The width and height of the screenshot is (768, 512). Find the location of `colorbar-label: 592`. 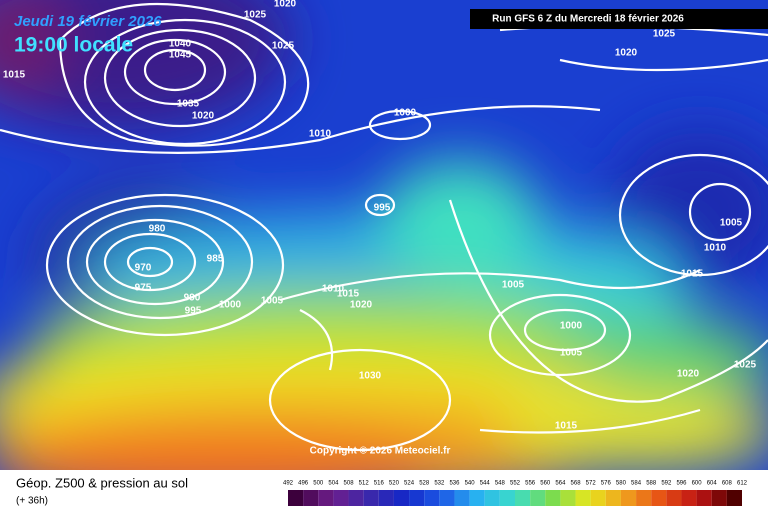

colorbar-label: 592 is located at coordinates (666, 484).